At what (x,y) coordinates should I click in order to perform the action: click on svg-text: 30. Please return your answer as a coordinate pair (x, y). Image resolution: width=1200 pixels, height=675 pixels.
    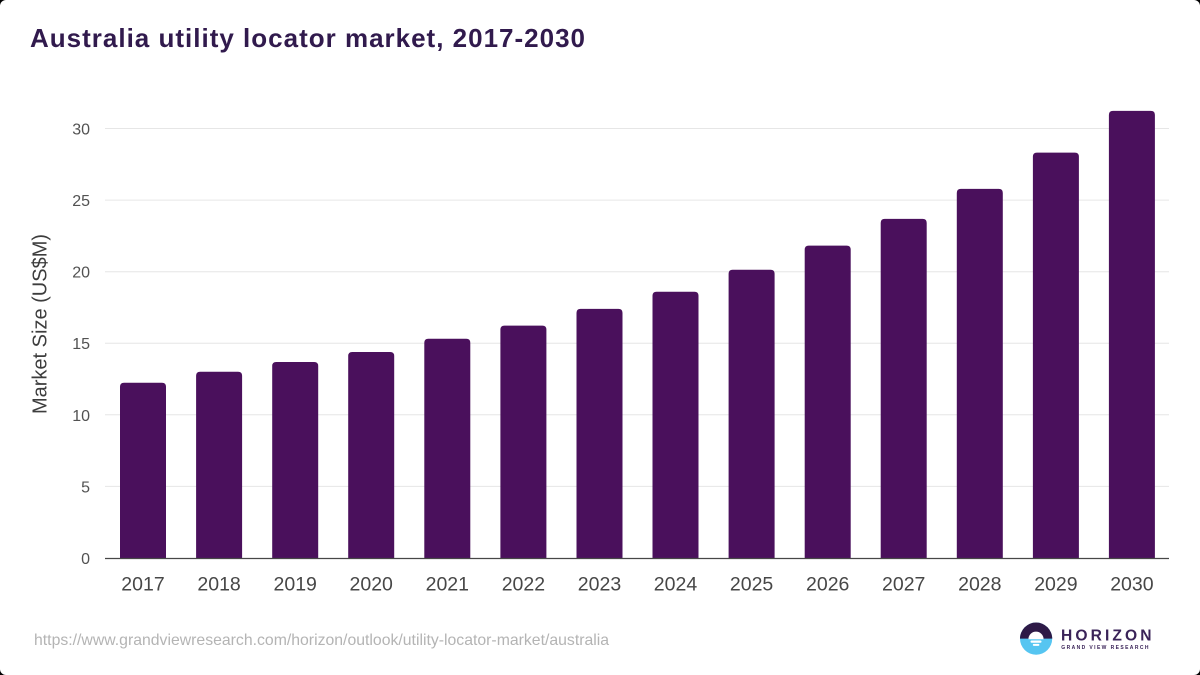
    Looking at the image, I should click on (81, 130).